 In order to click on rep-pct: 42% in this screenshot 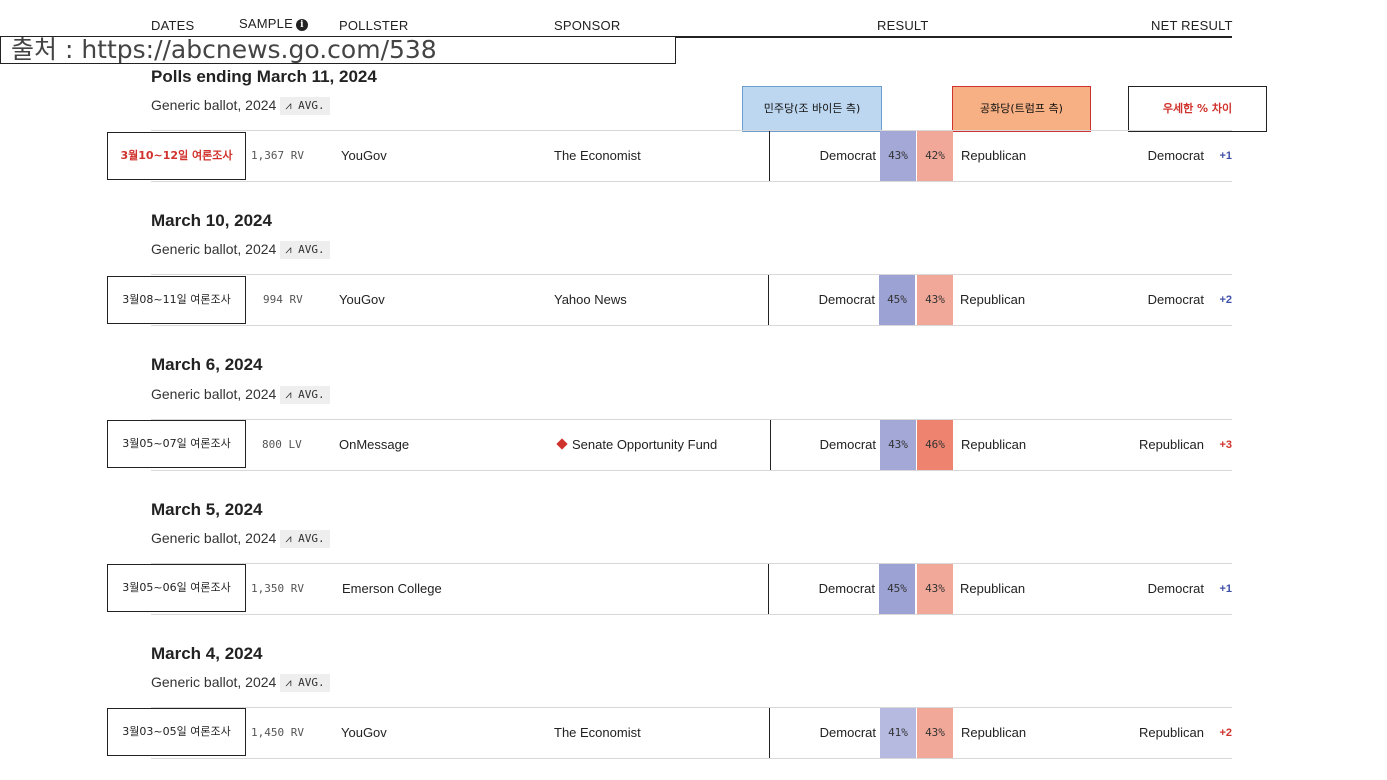, I will do `click(935, 156)`.